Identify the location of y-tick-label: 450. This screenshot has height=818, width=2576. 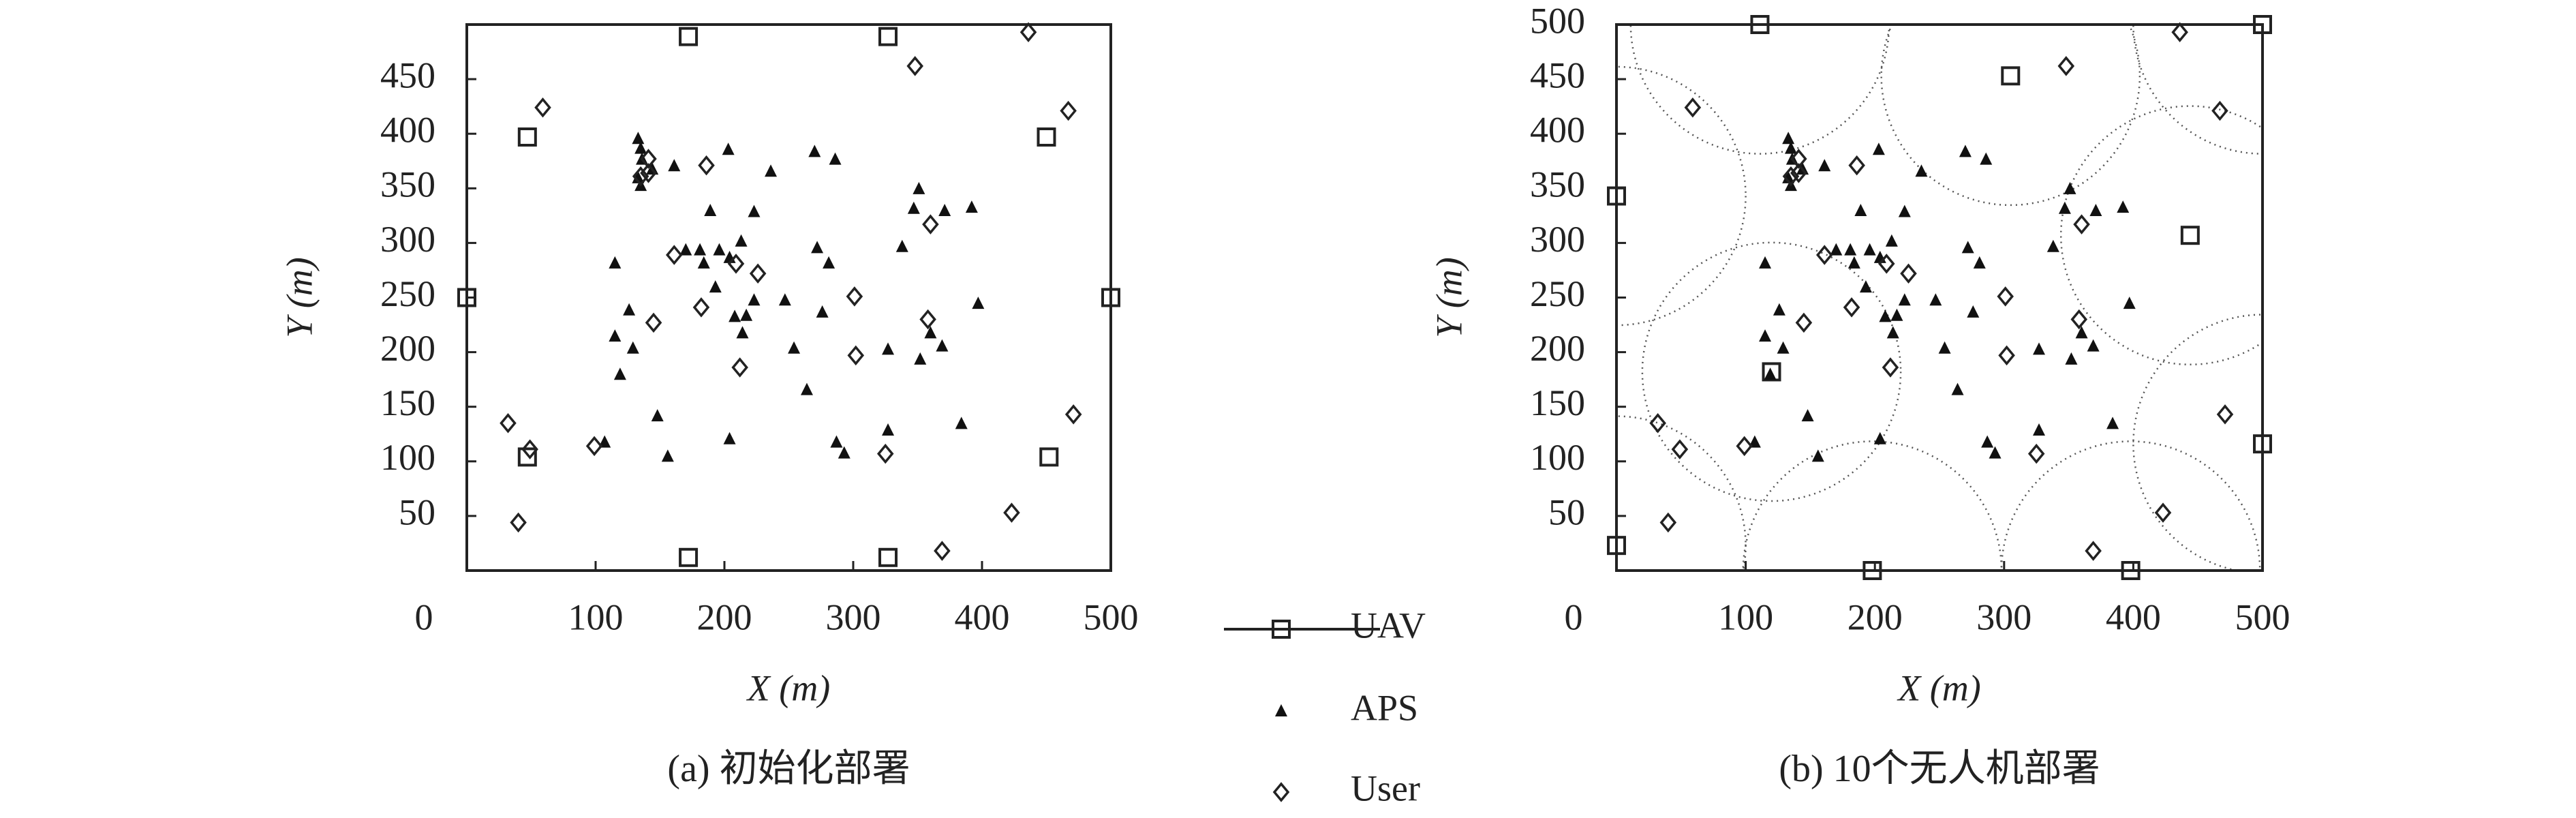
(407, 75).